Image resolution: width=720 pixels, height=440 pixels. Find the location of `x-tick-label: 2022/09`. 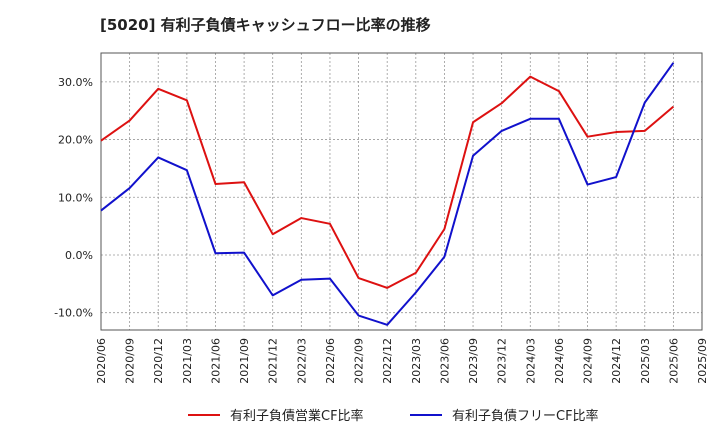

x-tick-label: 2022/09 is located at coordinates (359, 361).